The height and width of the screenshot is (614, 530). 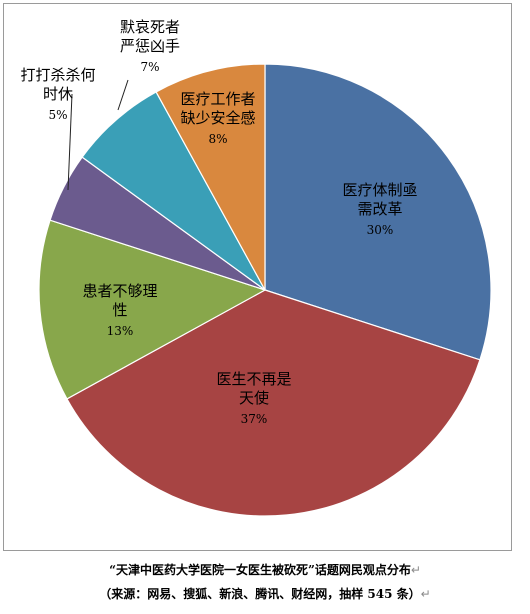 I want to click on slice-value-label: 13%, so click(x=120, y=331).